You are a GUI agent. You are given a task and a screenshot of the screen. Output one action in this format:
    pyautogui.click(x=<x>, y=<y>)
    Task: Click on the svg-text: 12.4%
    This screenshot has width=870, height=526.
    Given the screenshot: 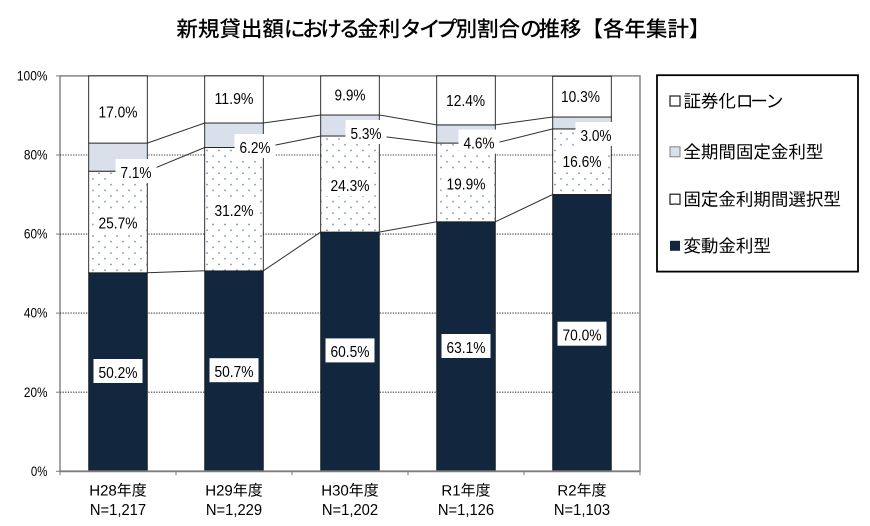 What is the action you would take?
    pyautogui.click(x=465, y=101)
    